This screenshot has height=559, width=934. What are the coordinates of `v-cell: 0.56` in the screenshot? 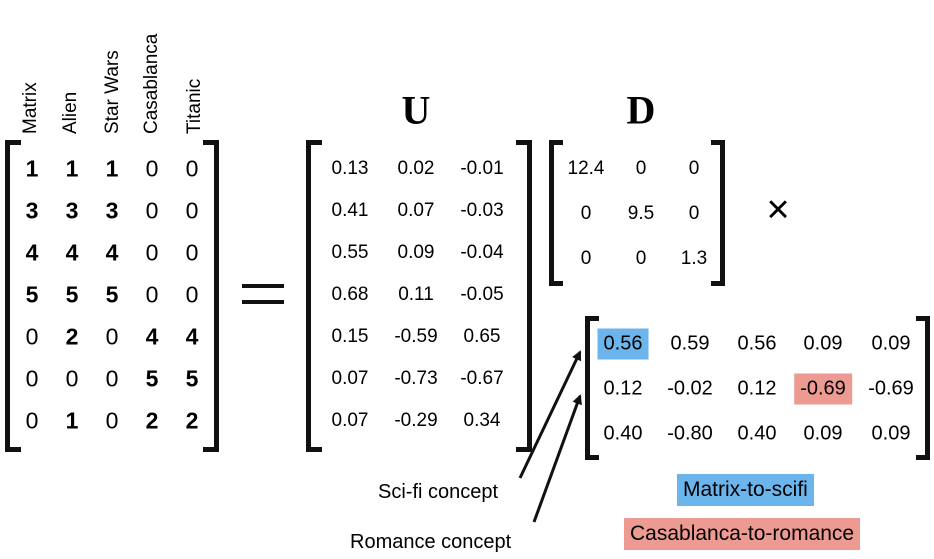 It's located at (757, 343).